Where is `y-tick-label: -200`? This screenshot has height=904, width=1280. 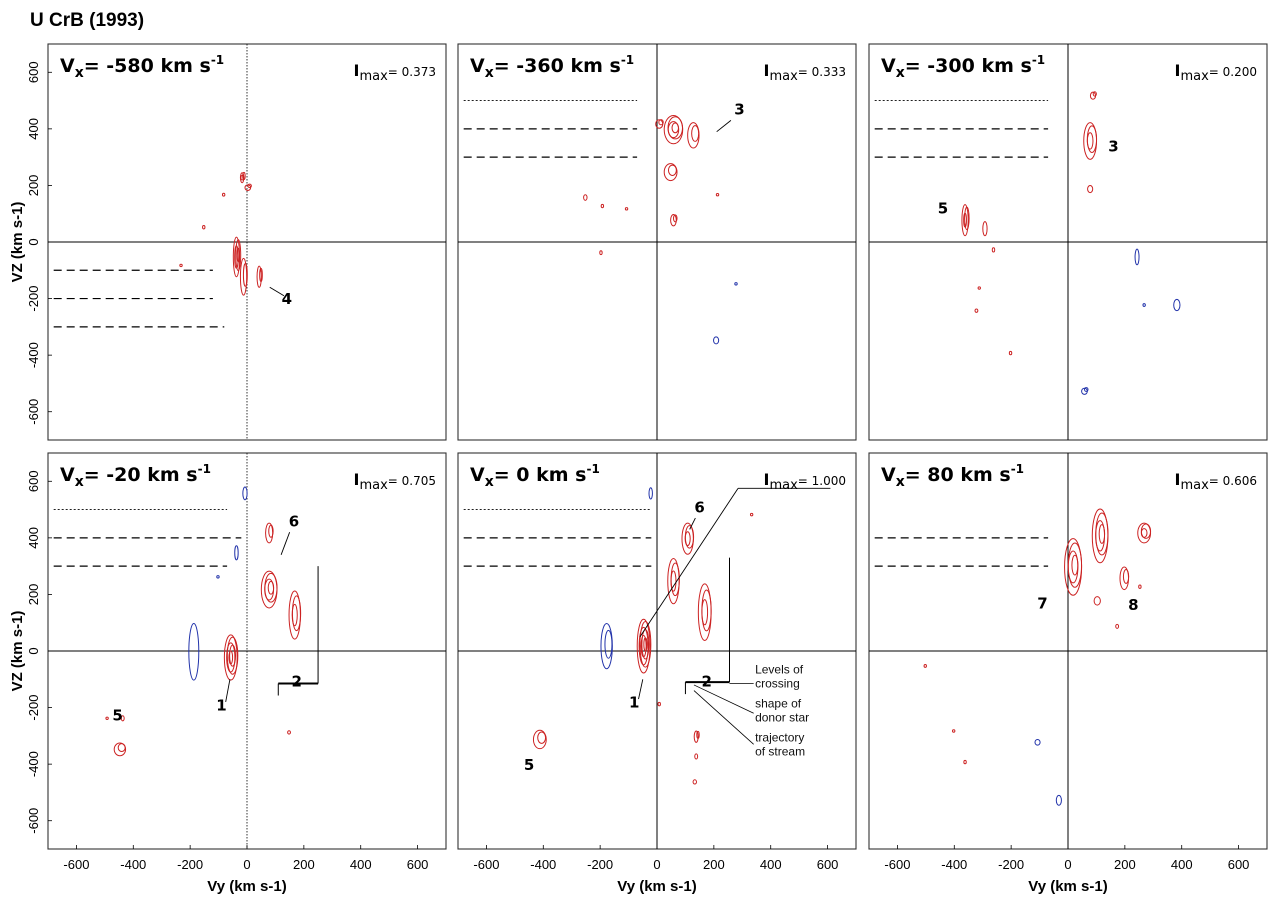
y-tick-label: -200 is located at coordinates (33, 708).